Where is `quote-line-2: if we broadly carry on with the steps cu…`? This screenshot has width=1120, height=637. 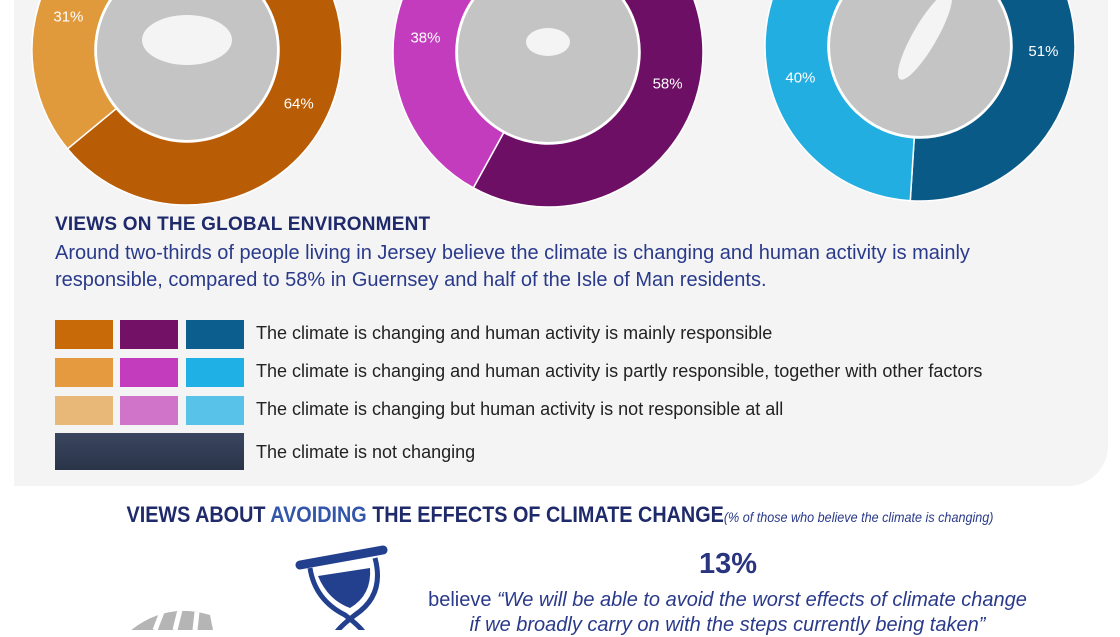
quote-line-2: if we broadly carry on with the steps cu… is located at coordinates (727, 625).